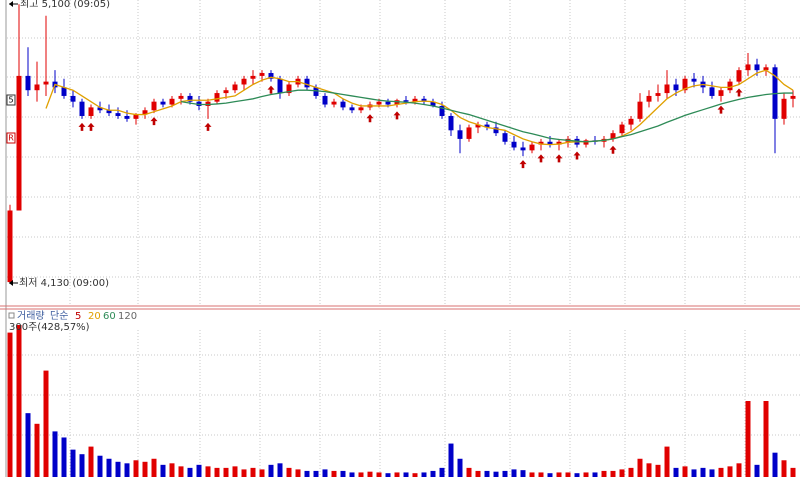 Image resolution: width=800 pixels, height=477 pixels. What do you see at coordinates (109, 316) in the screenshot?
I see `volume-legend: 60` at bounding box center [109, 316].